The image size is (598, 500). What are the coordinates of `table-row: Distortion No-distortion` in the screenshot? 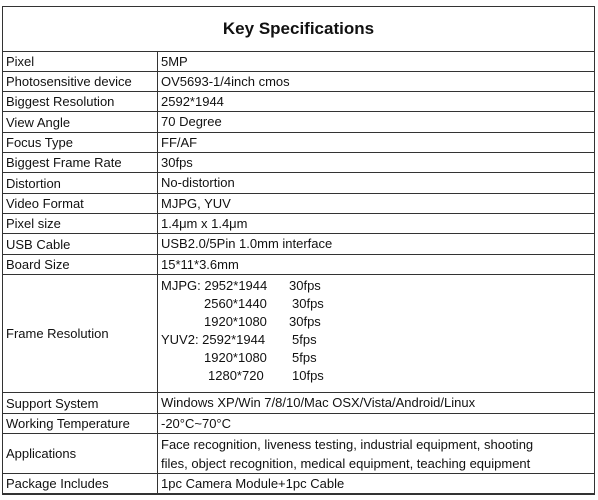 It's located at (298, 183).